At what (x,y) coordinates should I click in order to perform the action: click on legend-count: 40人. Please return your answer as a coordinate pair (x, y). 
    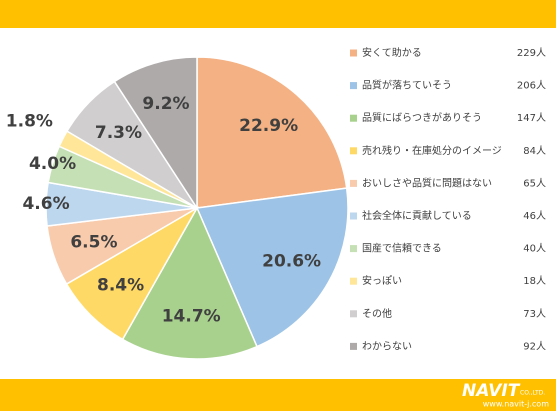
    Looking at the image, I should click on (534, 249).